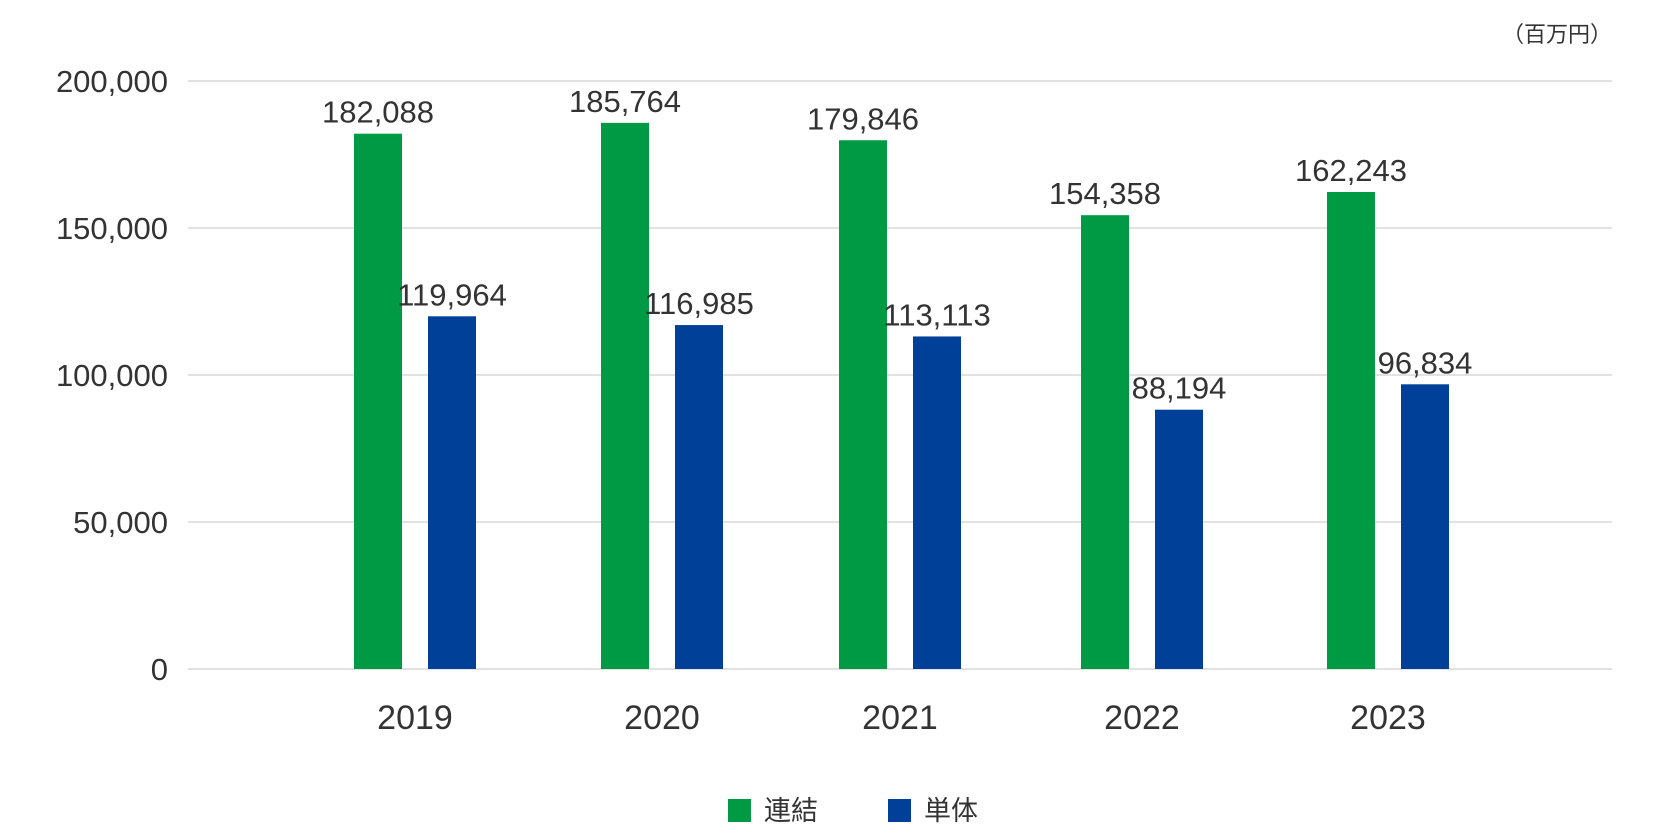 The width and height of the screenshot is (1680, 840). I want to click on data-label: 185,764, so click(625, 101).